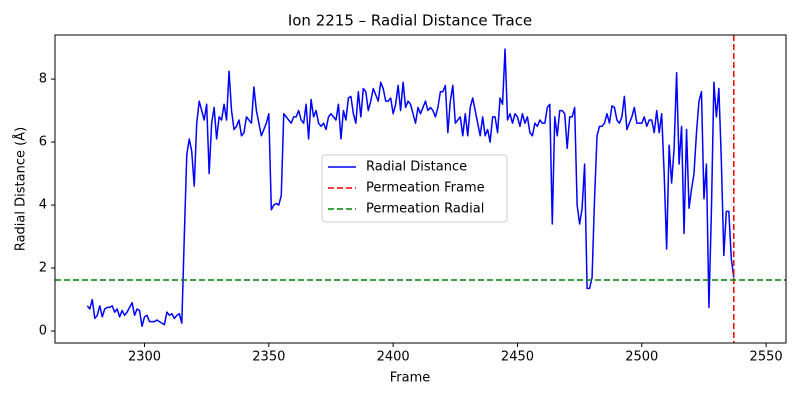 Image resolution: width=800 pixels, height=400 pixels. I want to click on legend-label: Radial Distance, so click(416, 167).